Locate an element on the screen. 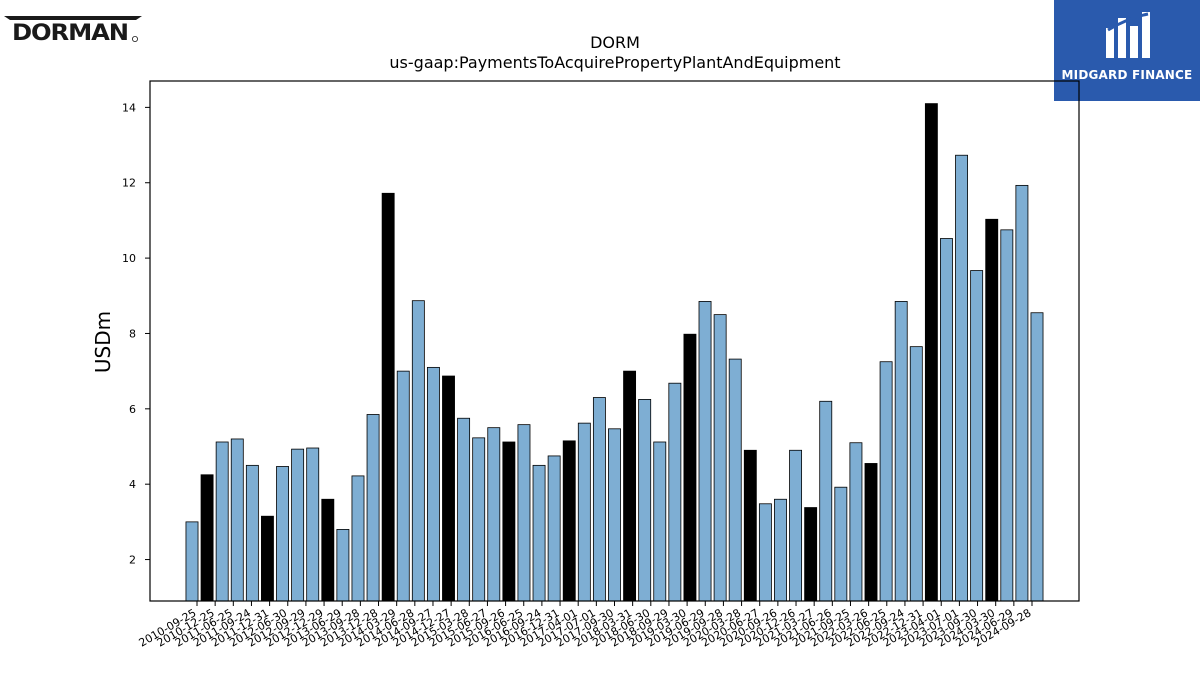 This screenshot has width=1200, height=675. y-tick-label: 14 is located at coordinates (129, 107).